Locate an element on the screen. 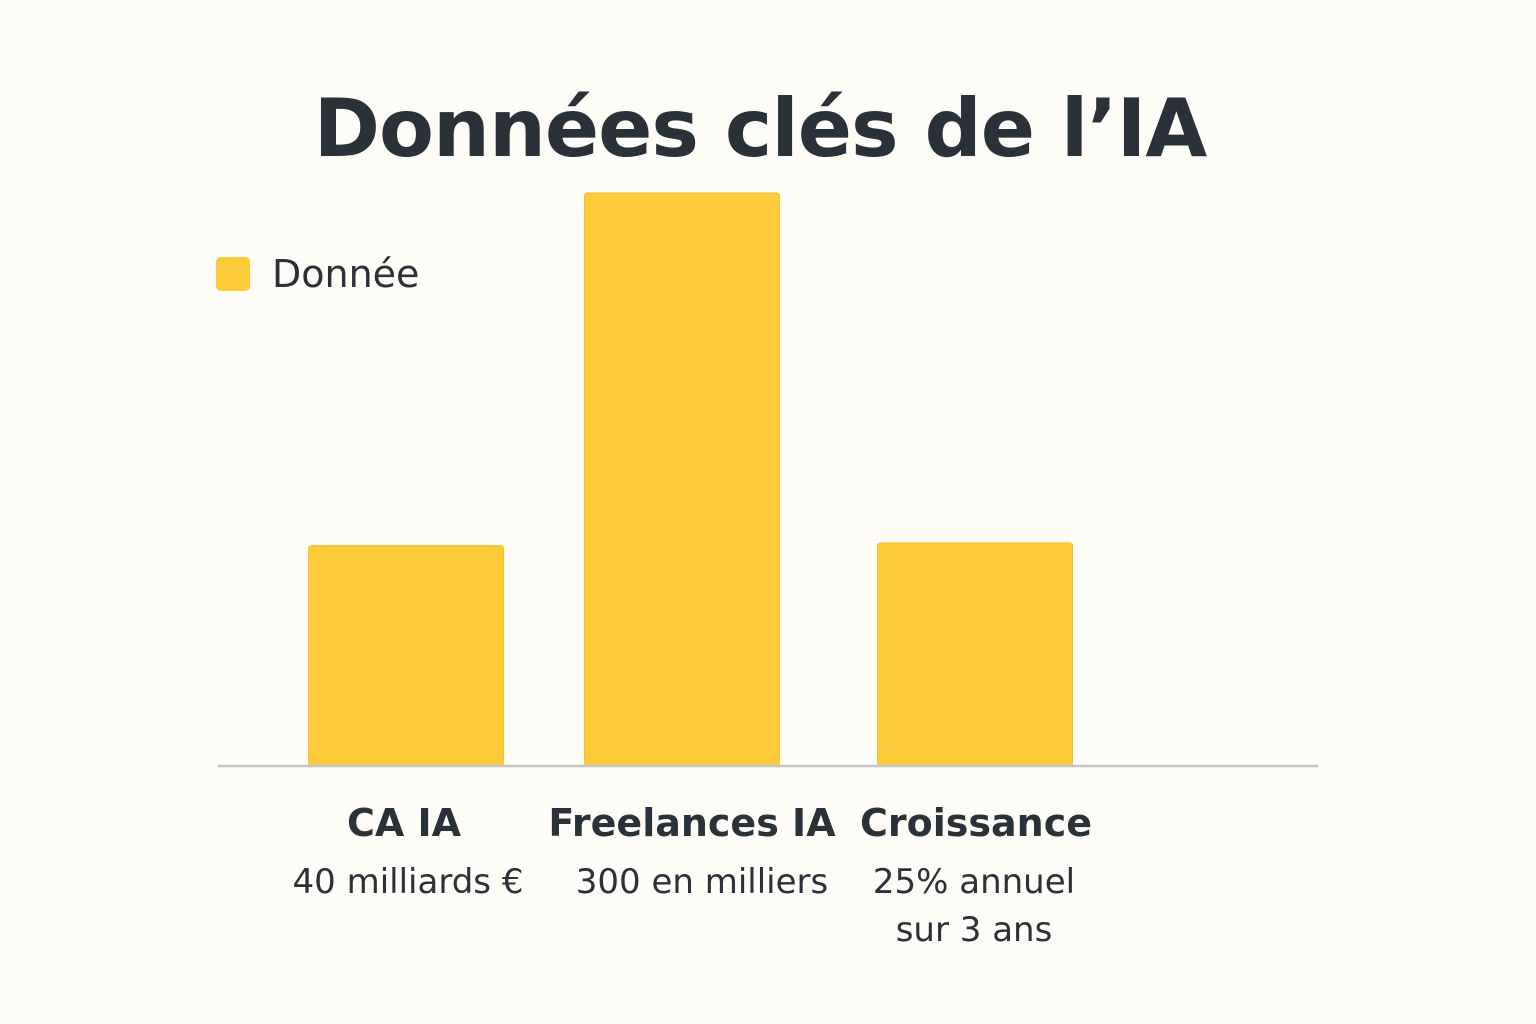 The width and height of the screenshot is (1536, 1024). x-tick-label-2: Freelances IA is located at coordinates (692, 823).